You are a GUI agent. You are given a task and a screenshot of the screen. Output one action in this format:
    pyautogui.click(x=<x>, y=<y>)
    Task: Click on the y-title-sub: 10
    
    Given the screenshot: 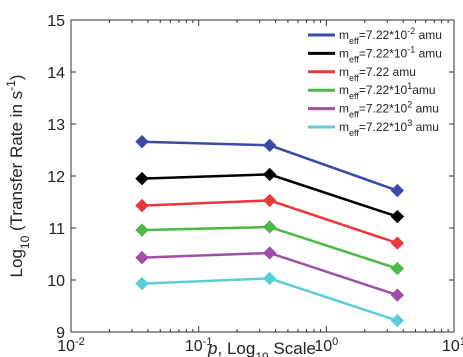 What is the action you would take?
    pyautogui.click(x=25, y=242)
    